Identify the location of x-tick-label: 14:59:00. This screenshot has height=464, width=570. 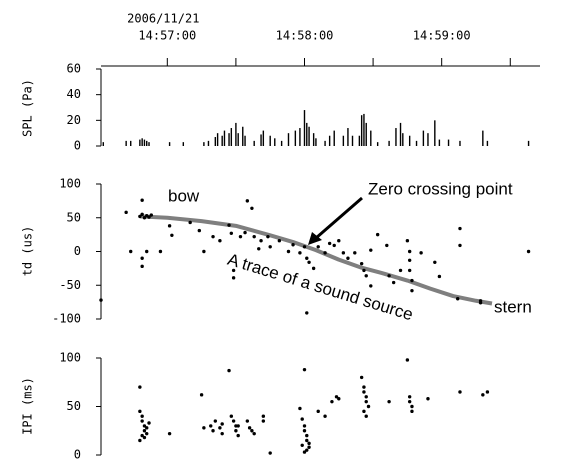
(442, 36).